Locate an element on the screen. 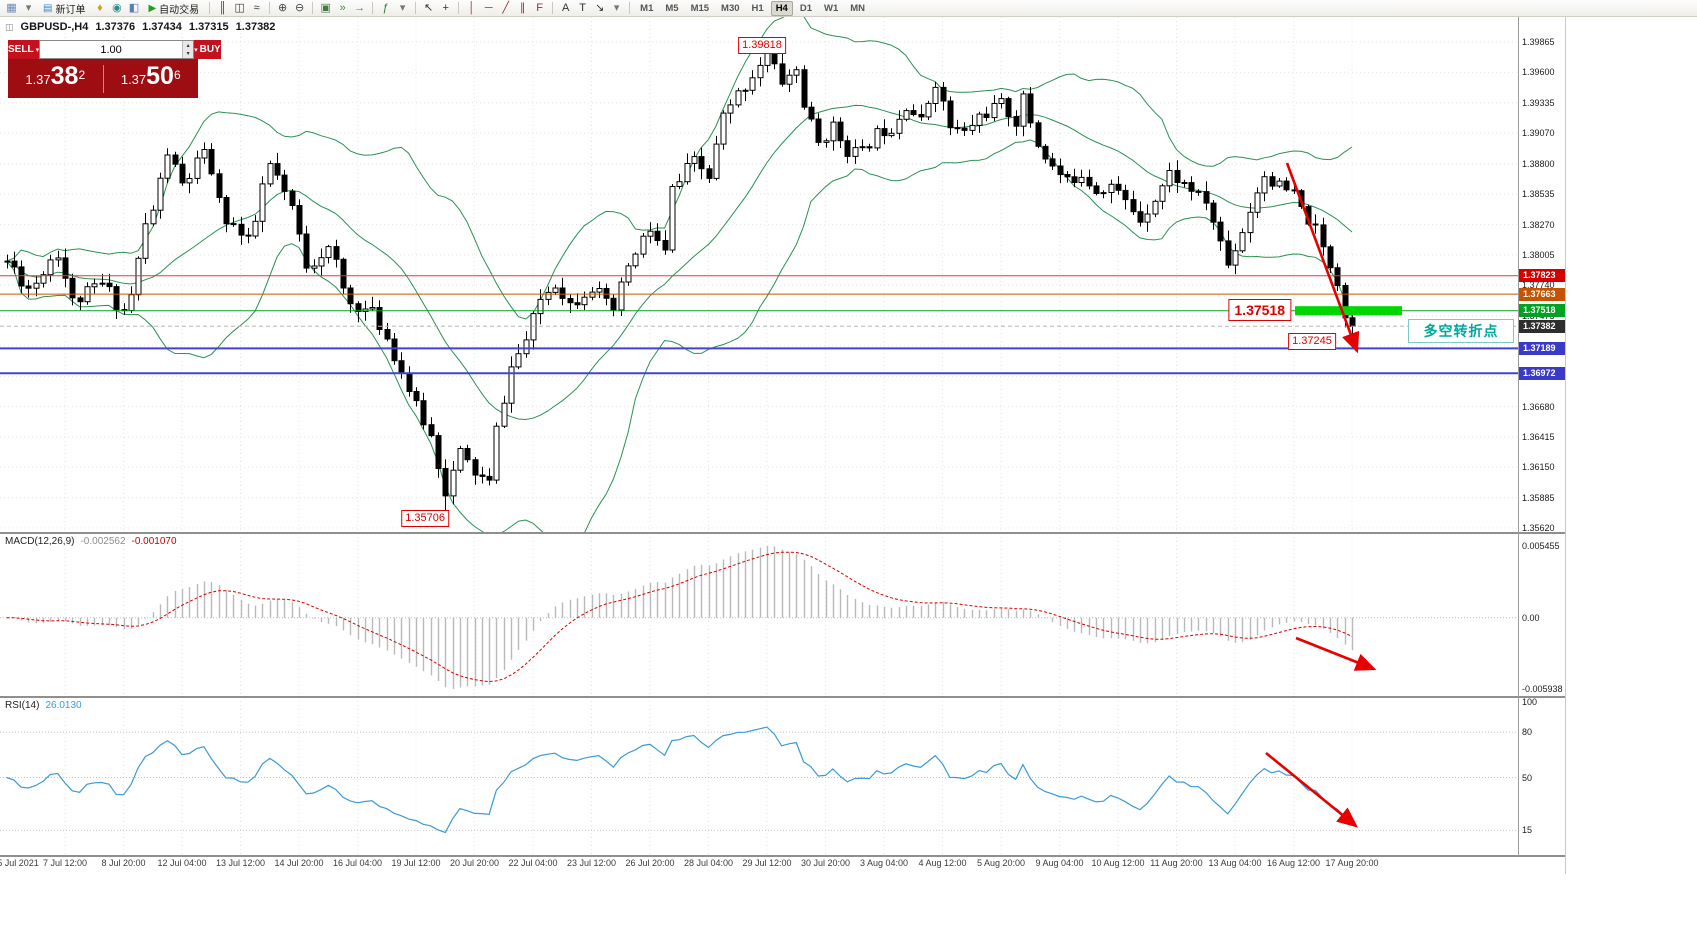 The image size is (1697, 937). chart-shift-icon: → is located at coordinates (360, 7).